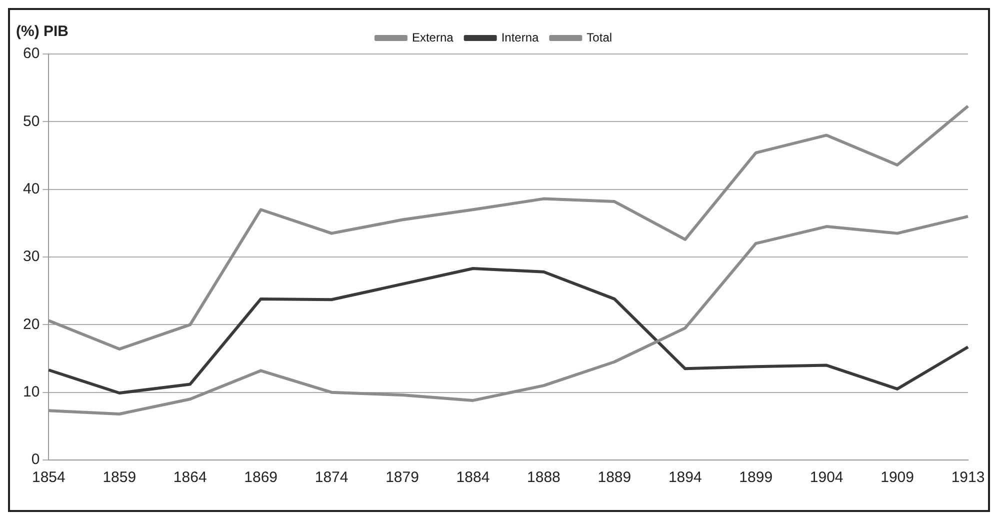 The width and height of the screenshot is (999, 520). What do you see at coordinates (897, 477) in the screenshot?
I see `x-tick-label: 1909` at bounding box center [897, 477].